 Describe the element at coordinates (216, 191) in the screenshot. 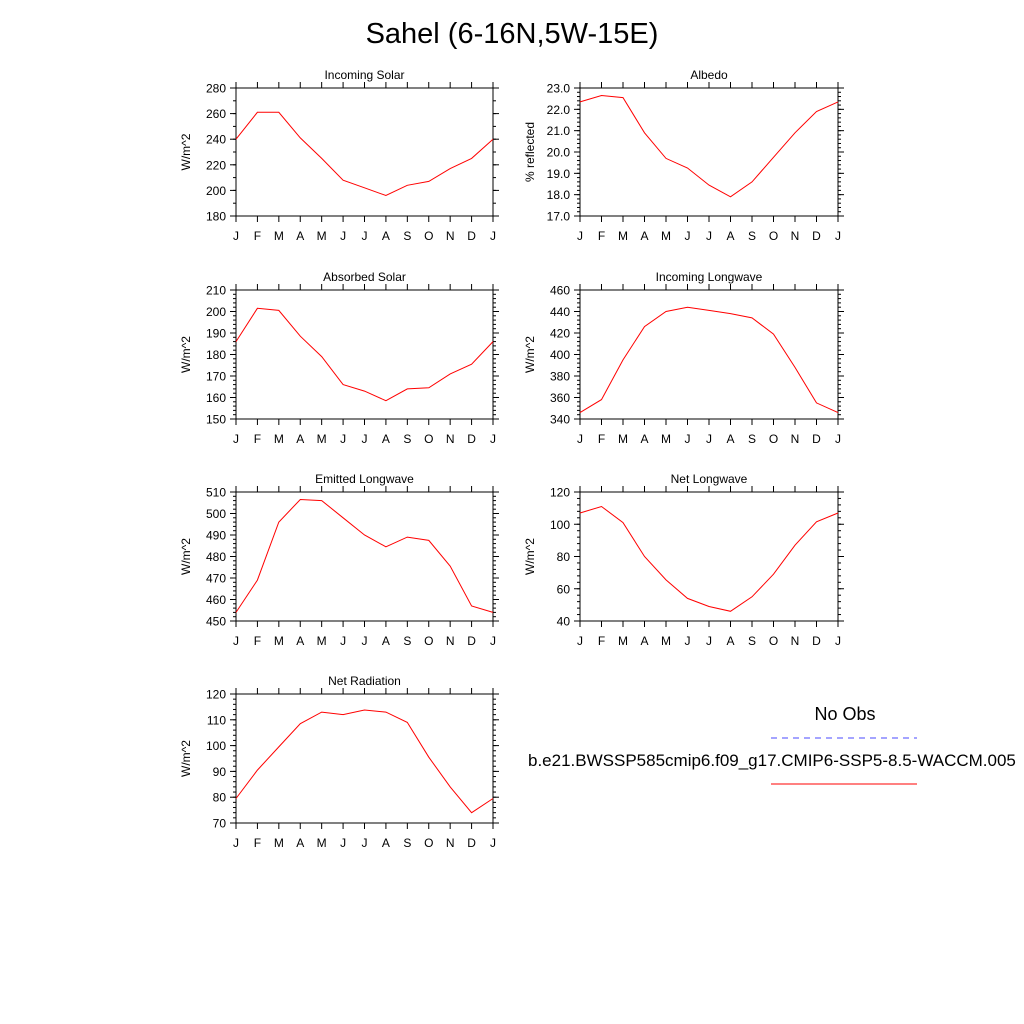

I see `y-tick-label: 200` at that location.